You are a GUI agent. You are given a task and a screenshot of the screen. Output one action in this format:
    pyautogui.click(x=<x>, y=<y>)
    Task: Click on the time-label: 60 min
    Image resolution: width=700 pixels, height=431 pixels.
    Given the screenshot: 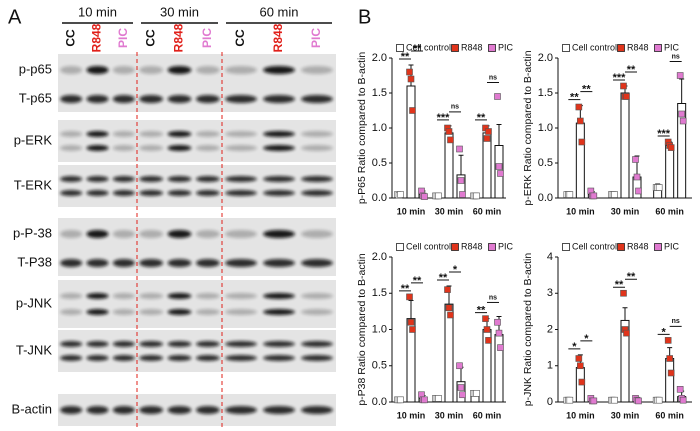 What is the action you would take?
    pyautogui.click(x=278, y=11)
    